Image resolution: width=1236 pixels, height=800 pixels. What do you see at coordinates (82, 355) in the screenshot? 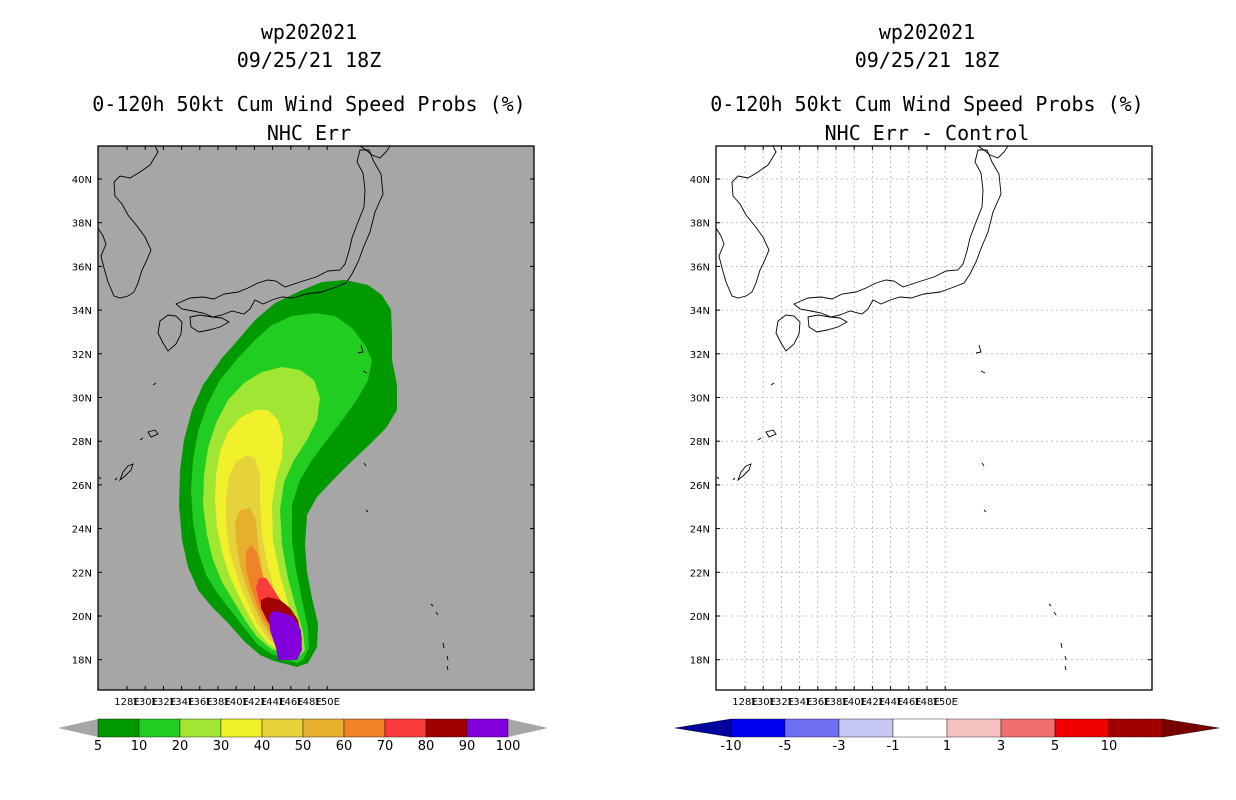
I see `lat-label: 32N` at bounding box center [82, 355].